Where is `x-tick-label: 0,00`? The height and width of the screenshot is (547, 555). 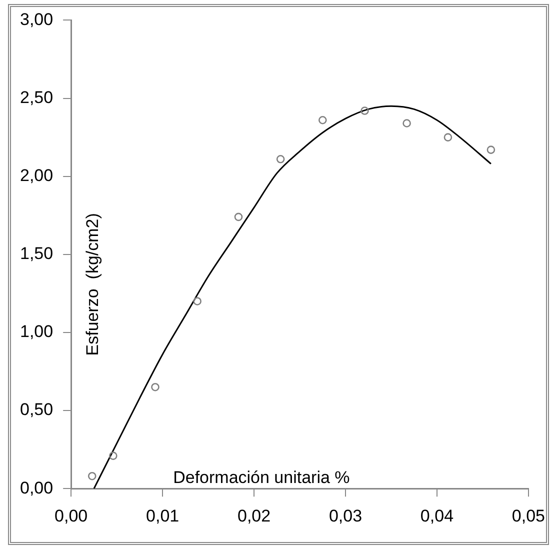
x-tick-label: 0,00 is located at coordinates (71, 516).